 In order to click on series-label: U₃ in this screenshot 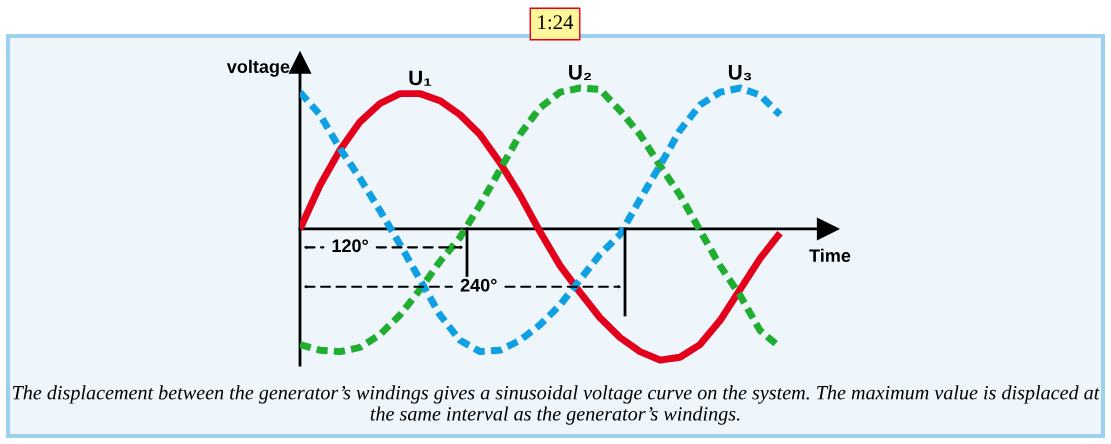, I will do `click(740, 73)`.